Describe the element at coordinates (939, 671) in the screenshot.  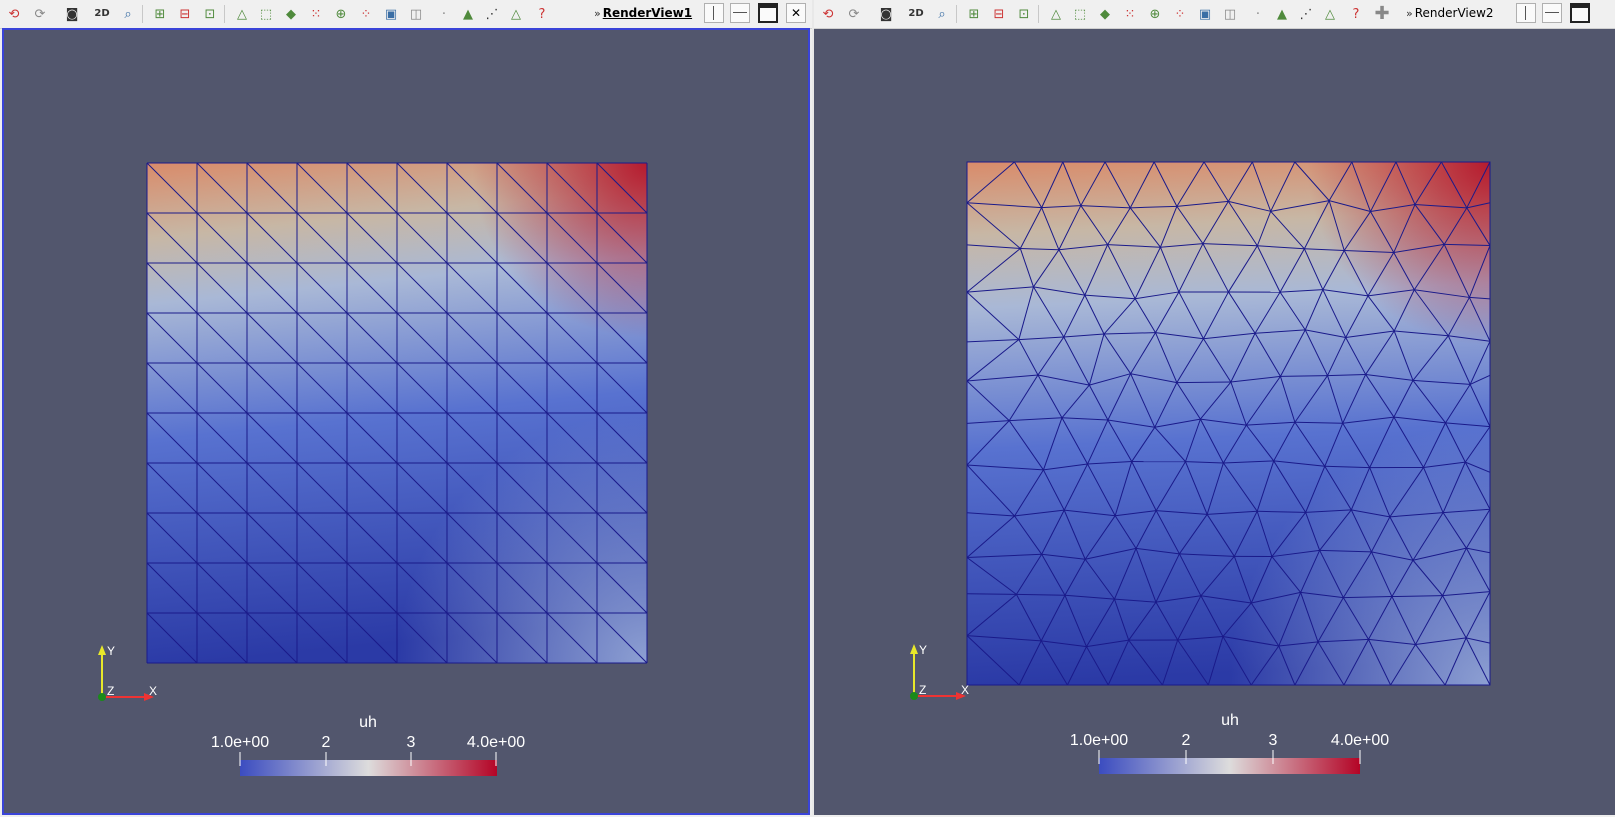
I see `orientation-axes: Y Z X` at that location.